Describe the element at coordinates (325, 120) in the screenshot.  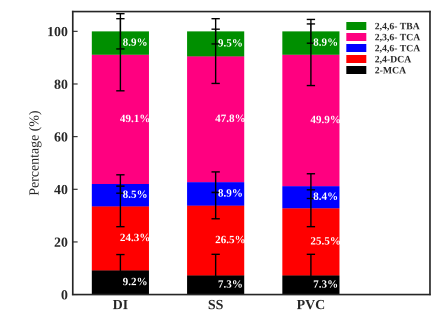
I see `data-label: 49.9%` at that location.